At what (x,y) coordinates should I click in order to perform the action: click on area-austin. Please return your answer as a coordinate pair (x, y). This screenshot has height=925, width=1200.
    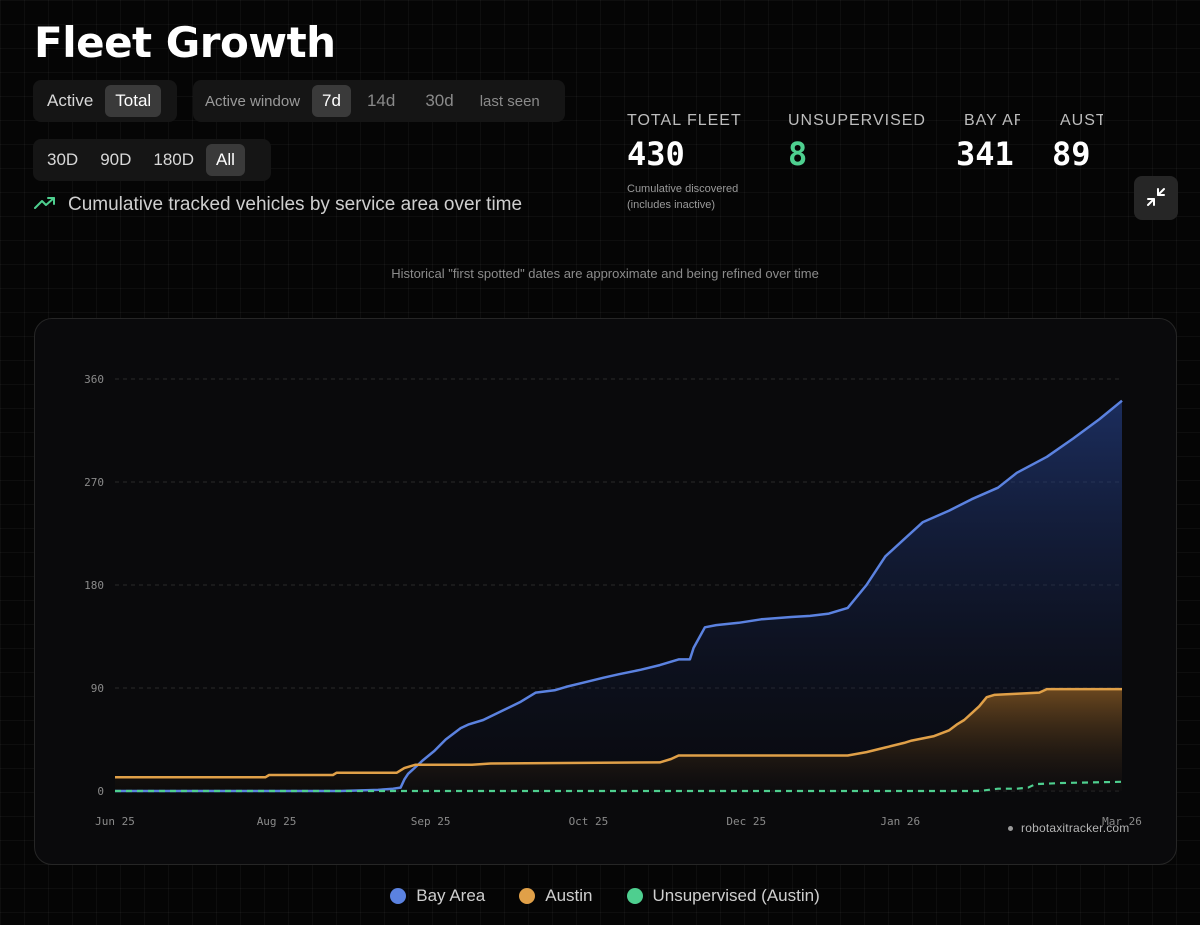
    Looking at the image, I should click on (618, 740).